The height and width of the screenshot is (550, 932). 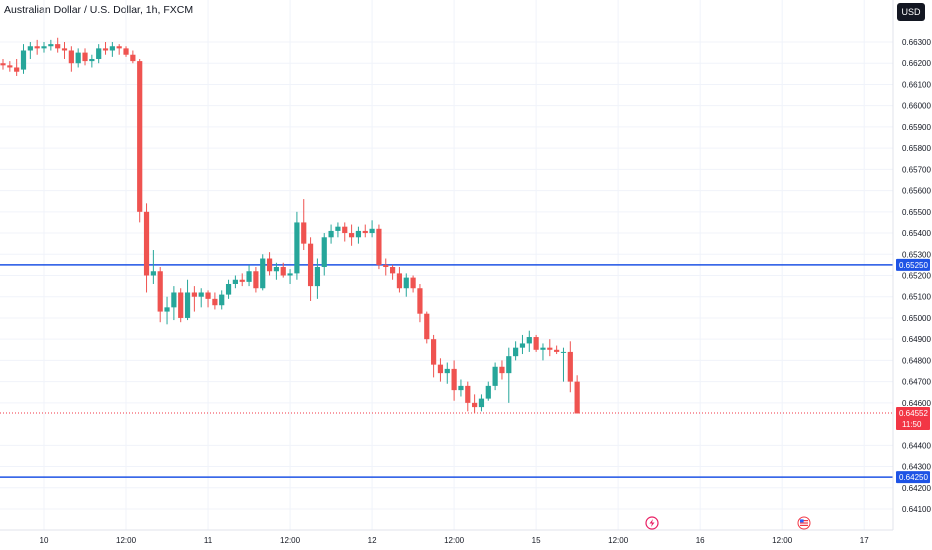 What do you see at coordinates (916, 84) in the screenshot?
I see `y-tick-label: 0.66100` at bounding box center [916, 84].